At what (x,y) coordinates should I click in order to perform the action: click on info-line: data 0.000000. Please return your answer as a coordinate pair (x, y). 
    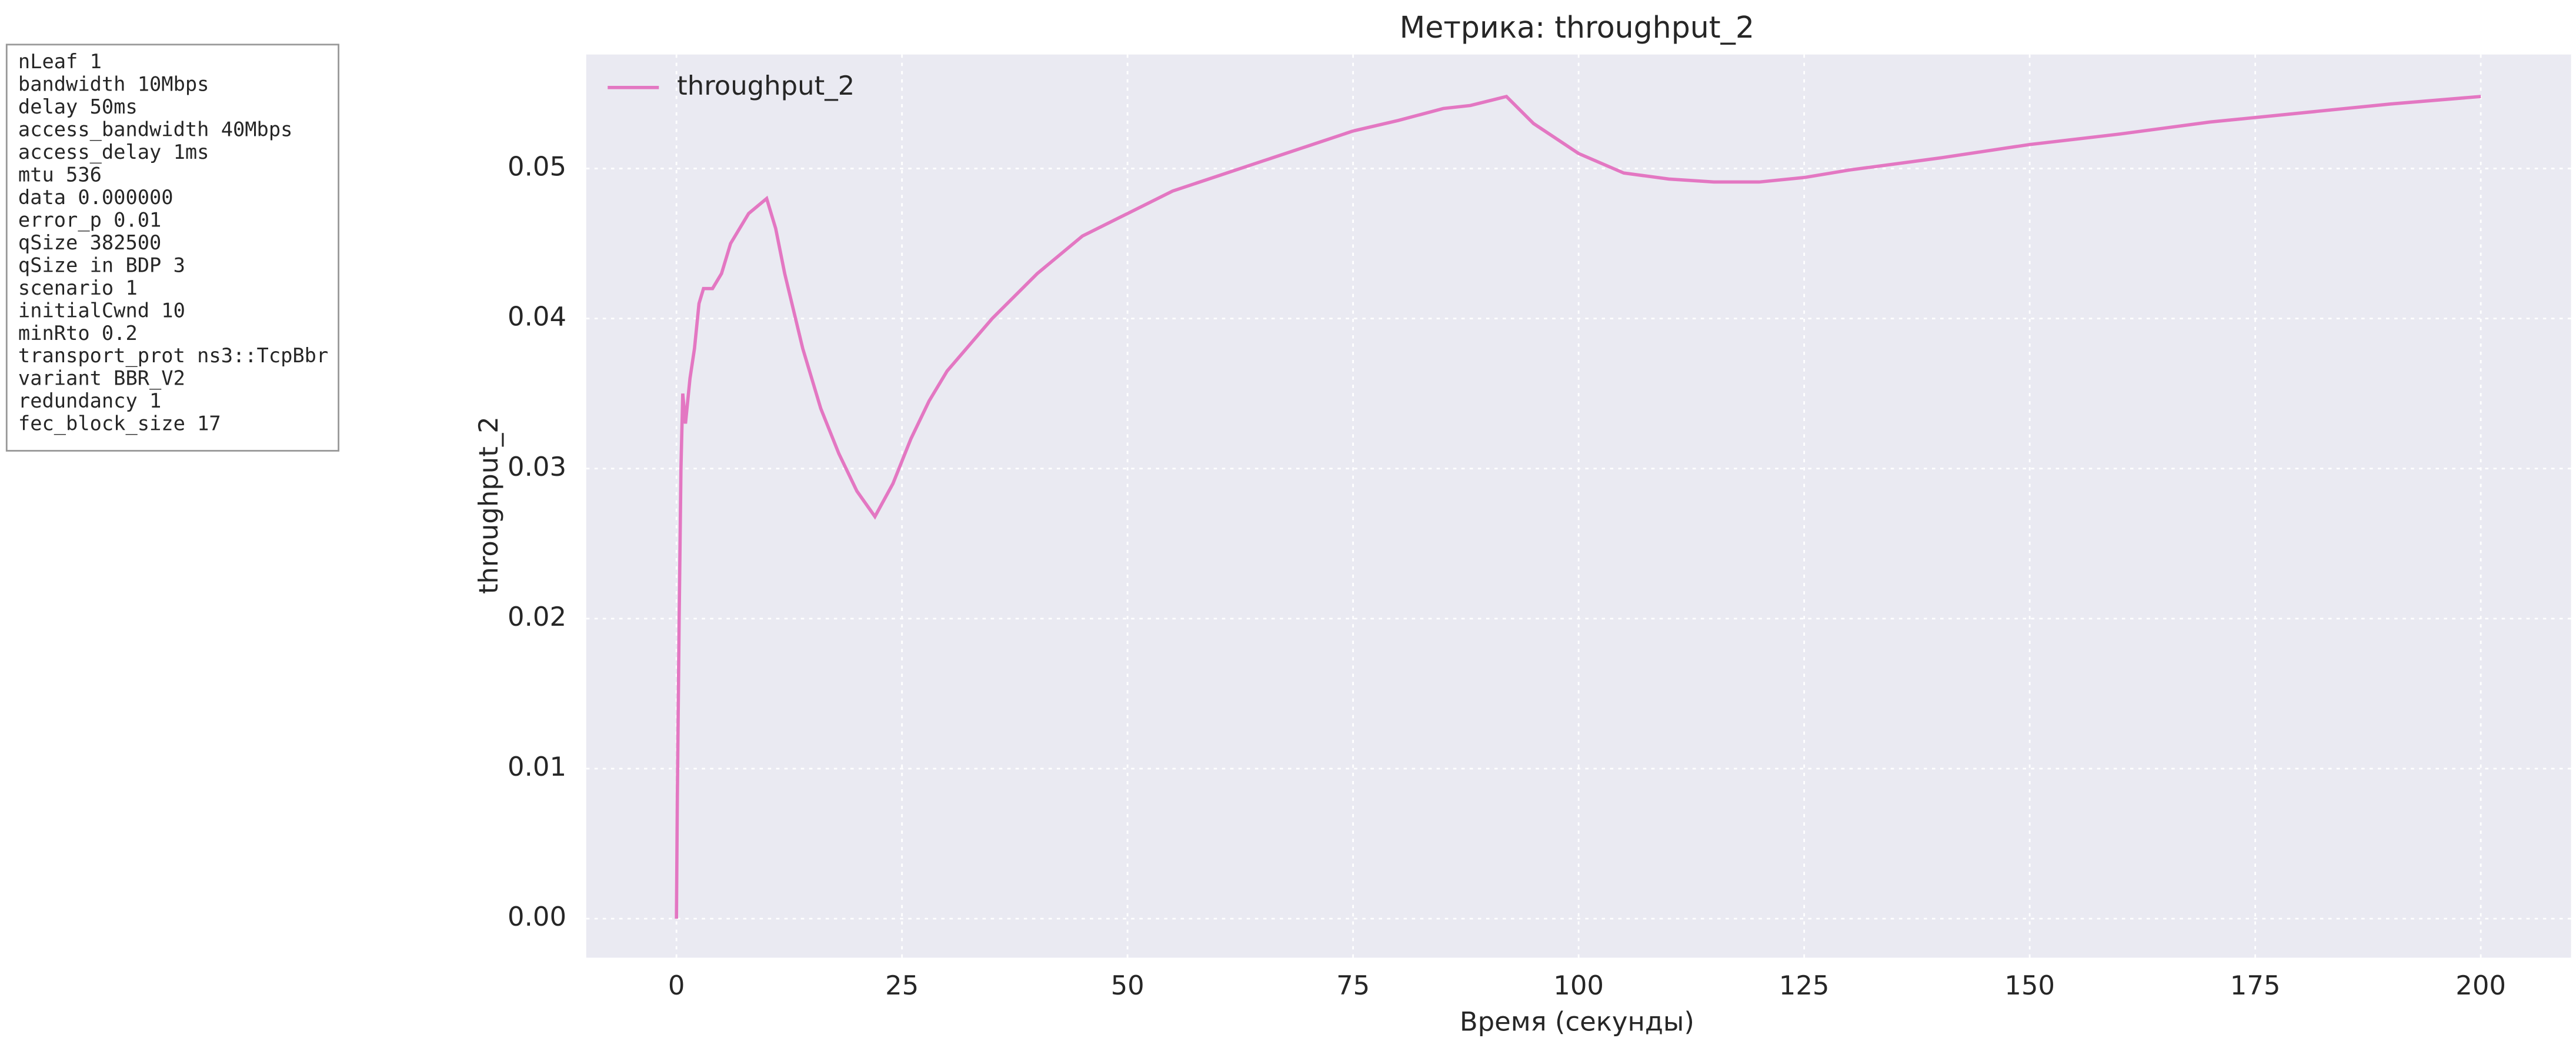
    Looking at the image, I should click on (95, 197).